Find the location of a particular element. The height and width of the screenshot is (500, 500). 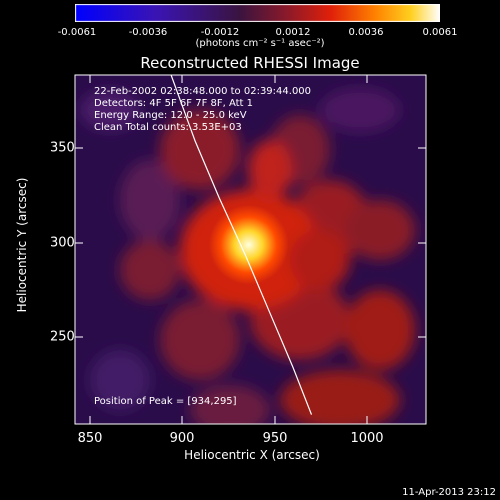

peak-position-text: Position of Peak = [934,295] is located at coordinates (165, 401).